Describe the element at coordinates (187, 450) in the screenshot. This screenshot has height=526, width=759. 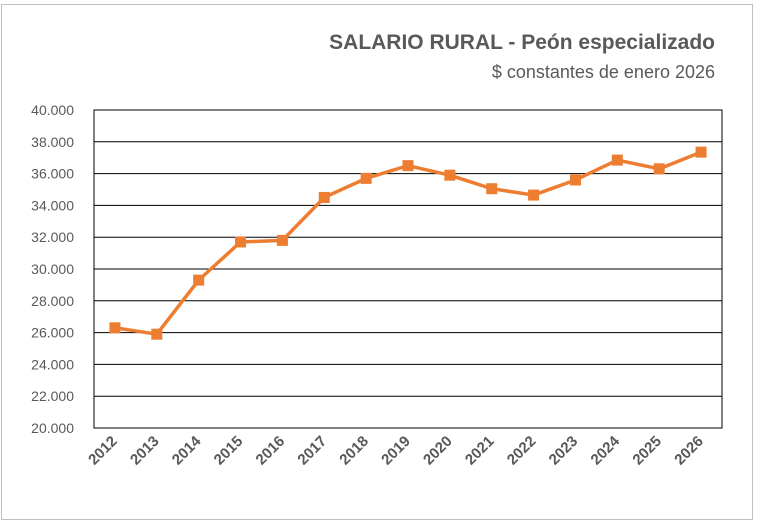
I see `x-tick-label: 2014` at that location.